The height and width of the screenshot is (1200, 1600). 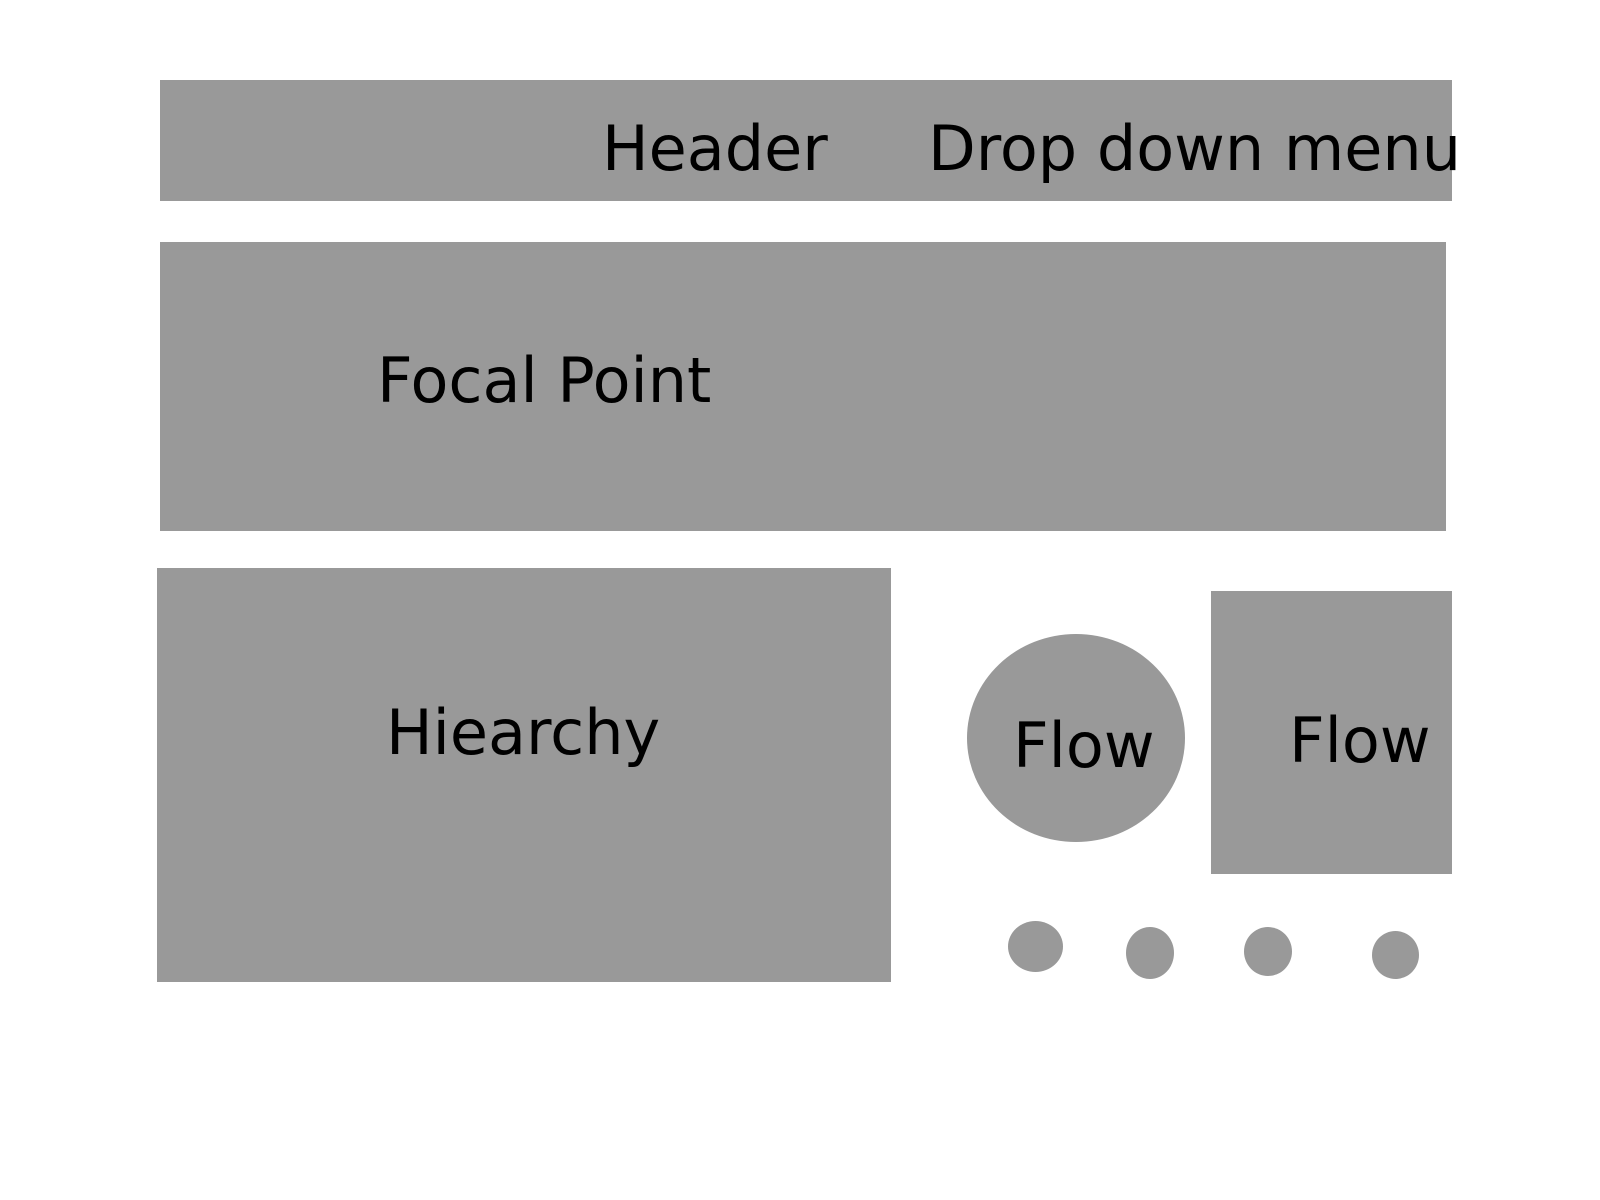 I want to click on flow-square, so click(x=1331, y=732).